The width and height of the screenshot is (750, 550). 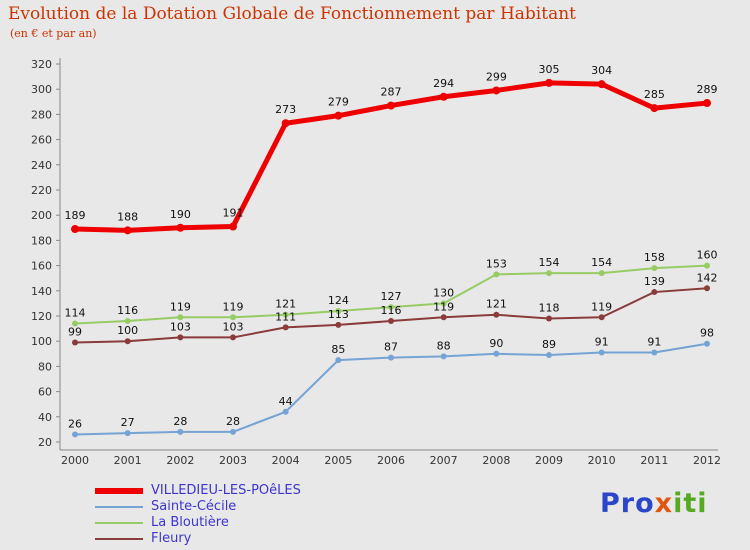 I want to click on value-label: 99, so click(x=75, y=331).